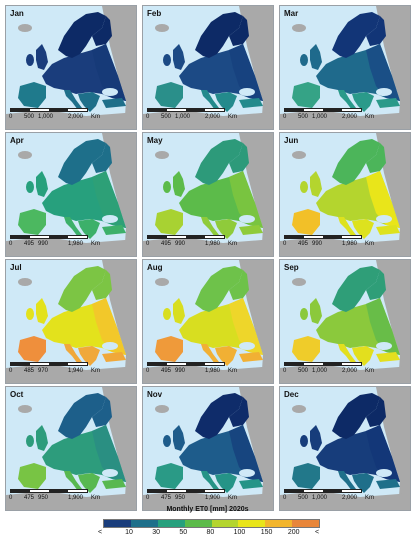 Image resolution: width=415 pixels, height=550 pixels. I want to click on map-panel-may: May 0 495 990 1,980 Km, so click(208, 194).